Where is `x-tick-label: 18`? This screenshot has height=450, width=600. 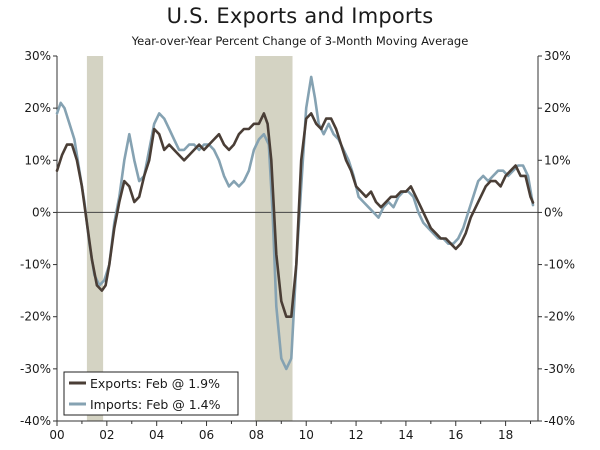 x-tick-label: 18 is located at coordinates (505, 435).